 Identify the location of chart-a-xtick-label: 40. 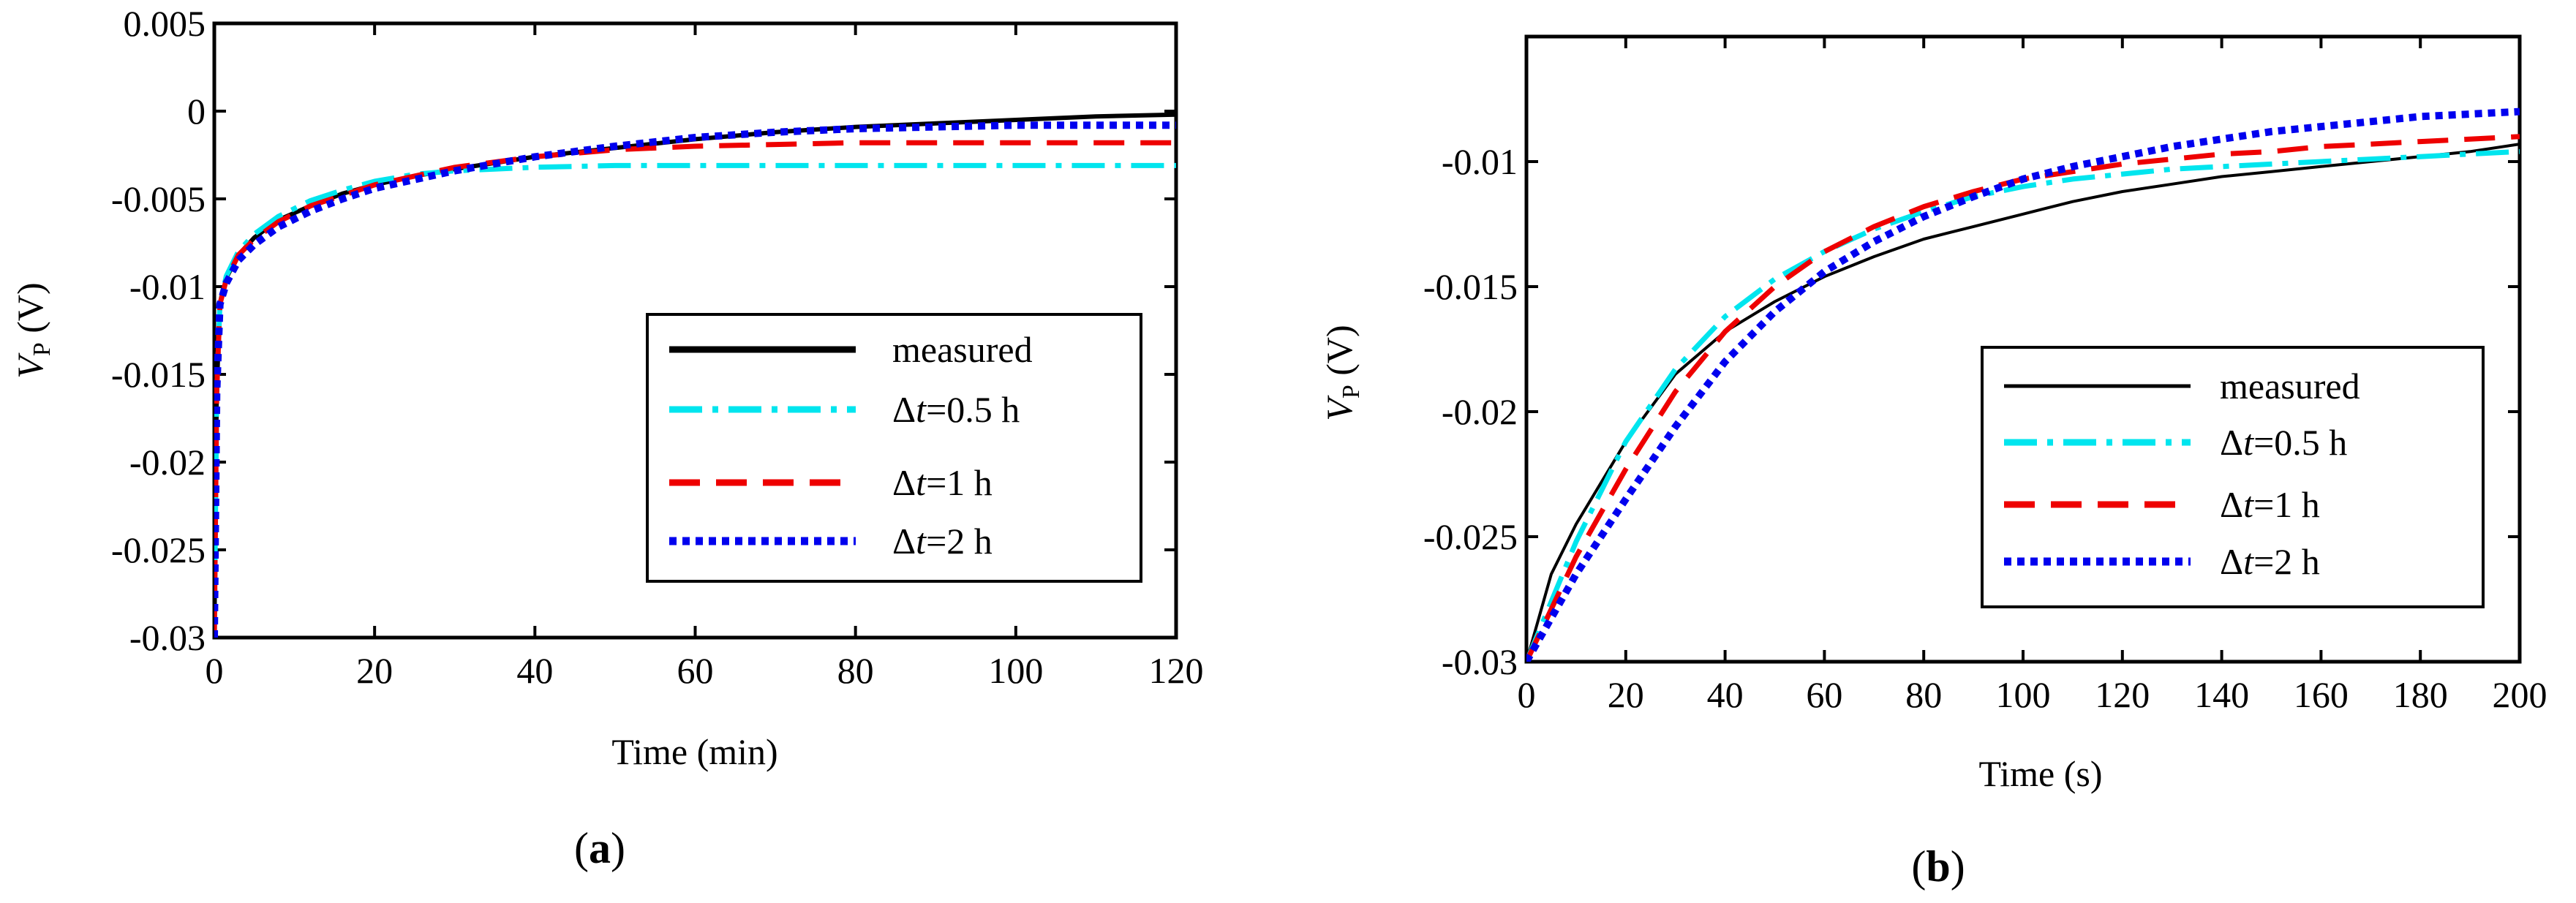
(534, 670).